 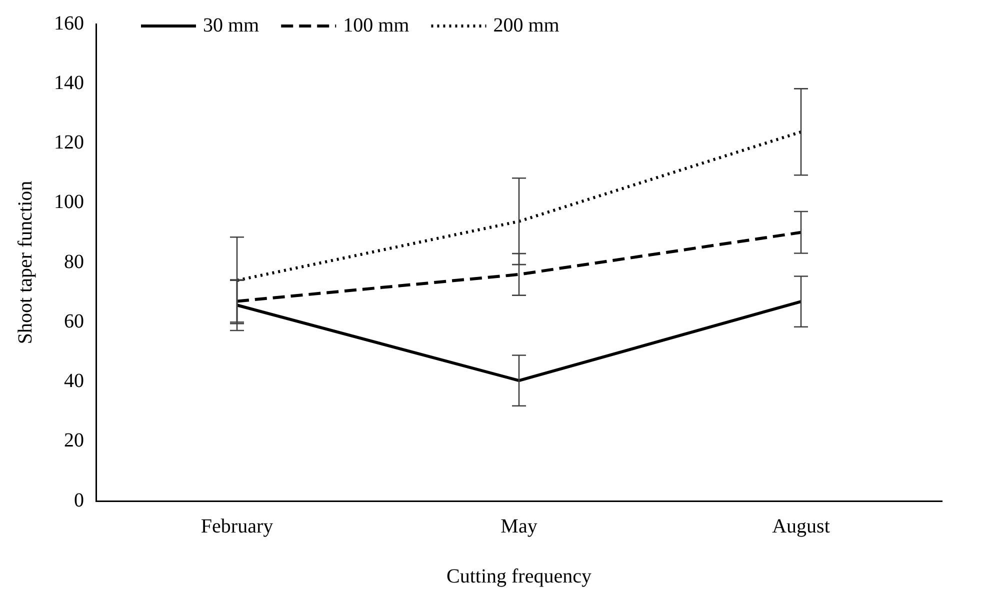 I want to click on y-tick-label: 20, so click(x=74, y=441).